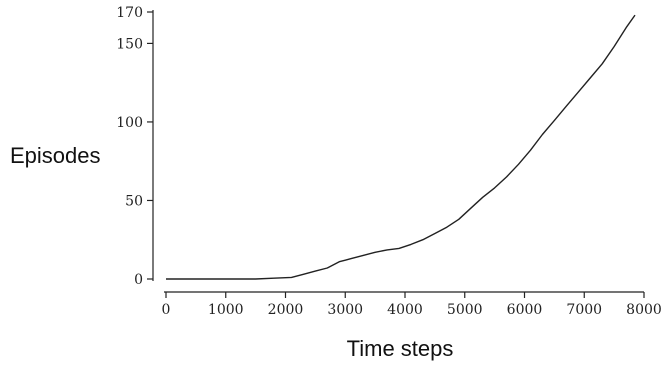 The width and height of the screenshot is (662, 365). I want to click on x-tick-label: 3000, so click(345, 310).